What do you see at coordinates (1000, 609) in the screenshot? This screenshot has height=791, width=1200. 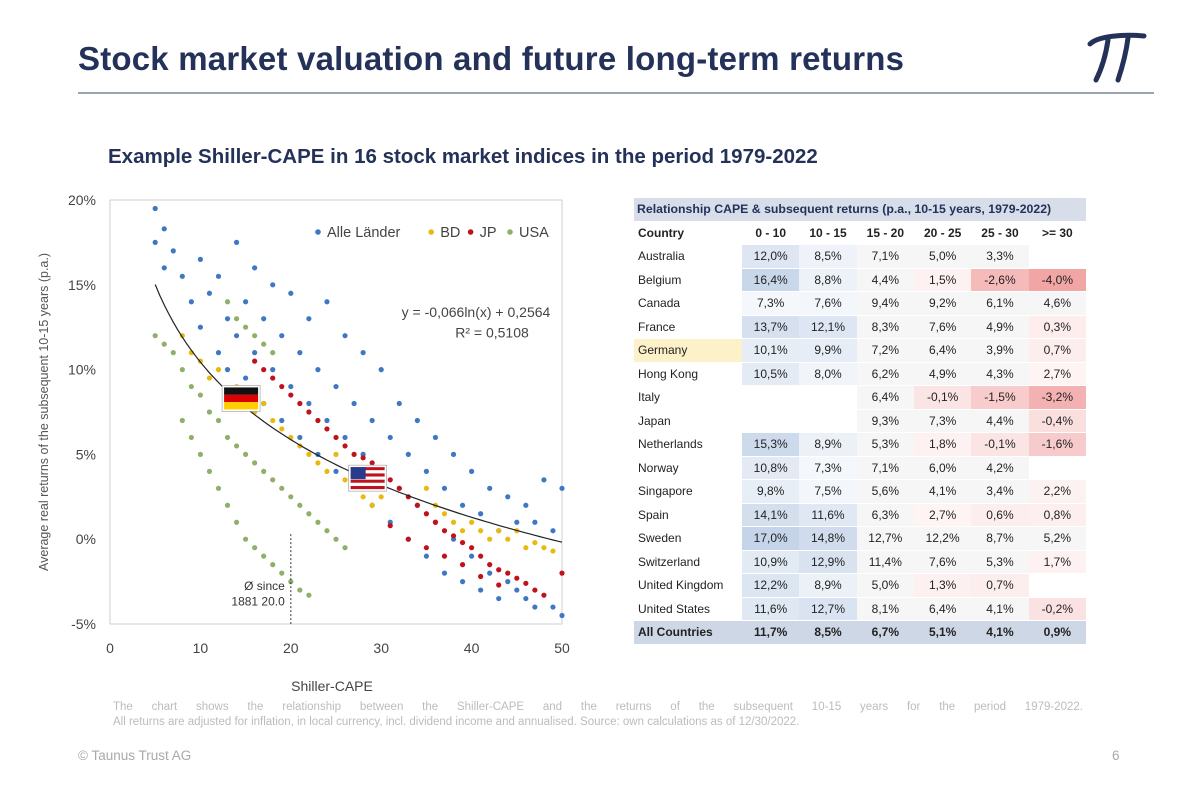 I see `table-cell: 4,1%` at bounding box center [1000, 609].